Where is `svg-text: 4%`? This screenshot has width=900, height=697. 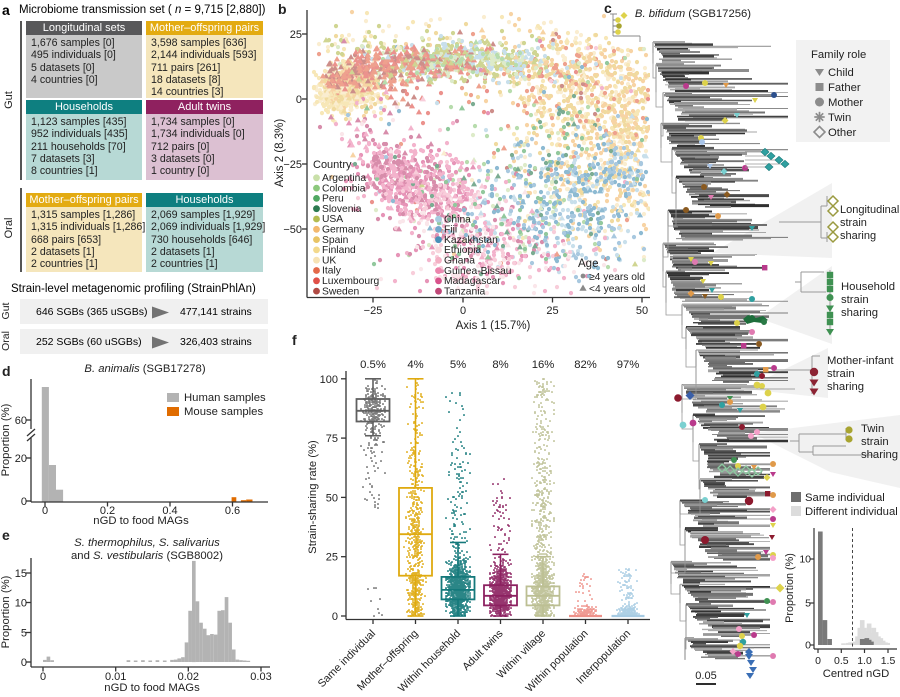
svg-text: 4% is located at coordinates (415, 365).